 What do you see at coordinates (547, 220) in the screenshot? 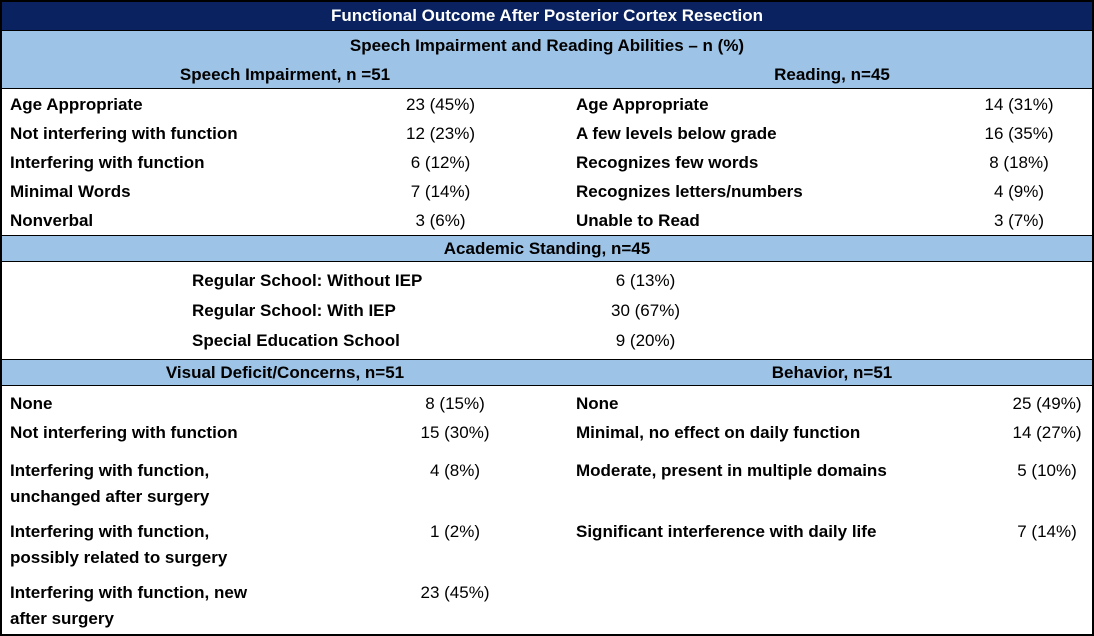
I see `table-row: Nonverbal 3 (6%) Unable to Read 3 (7%)` at bounding box center [547, 220].